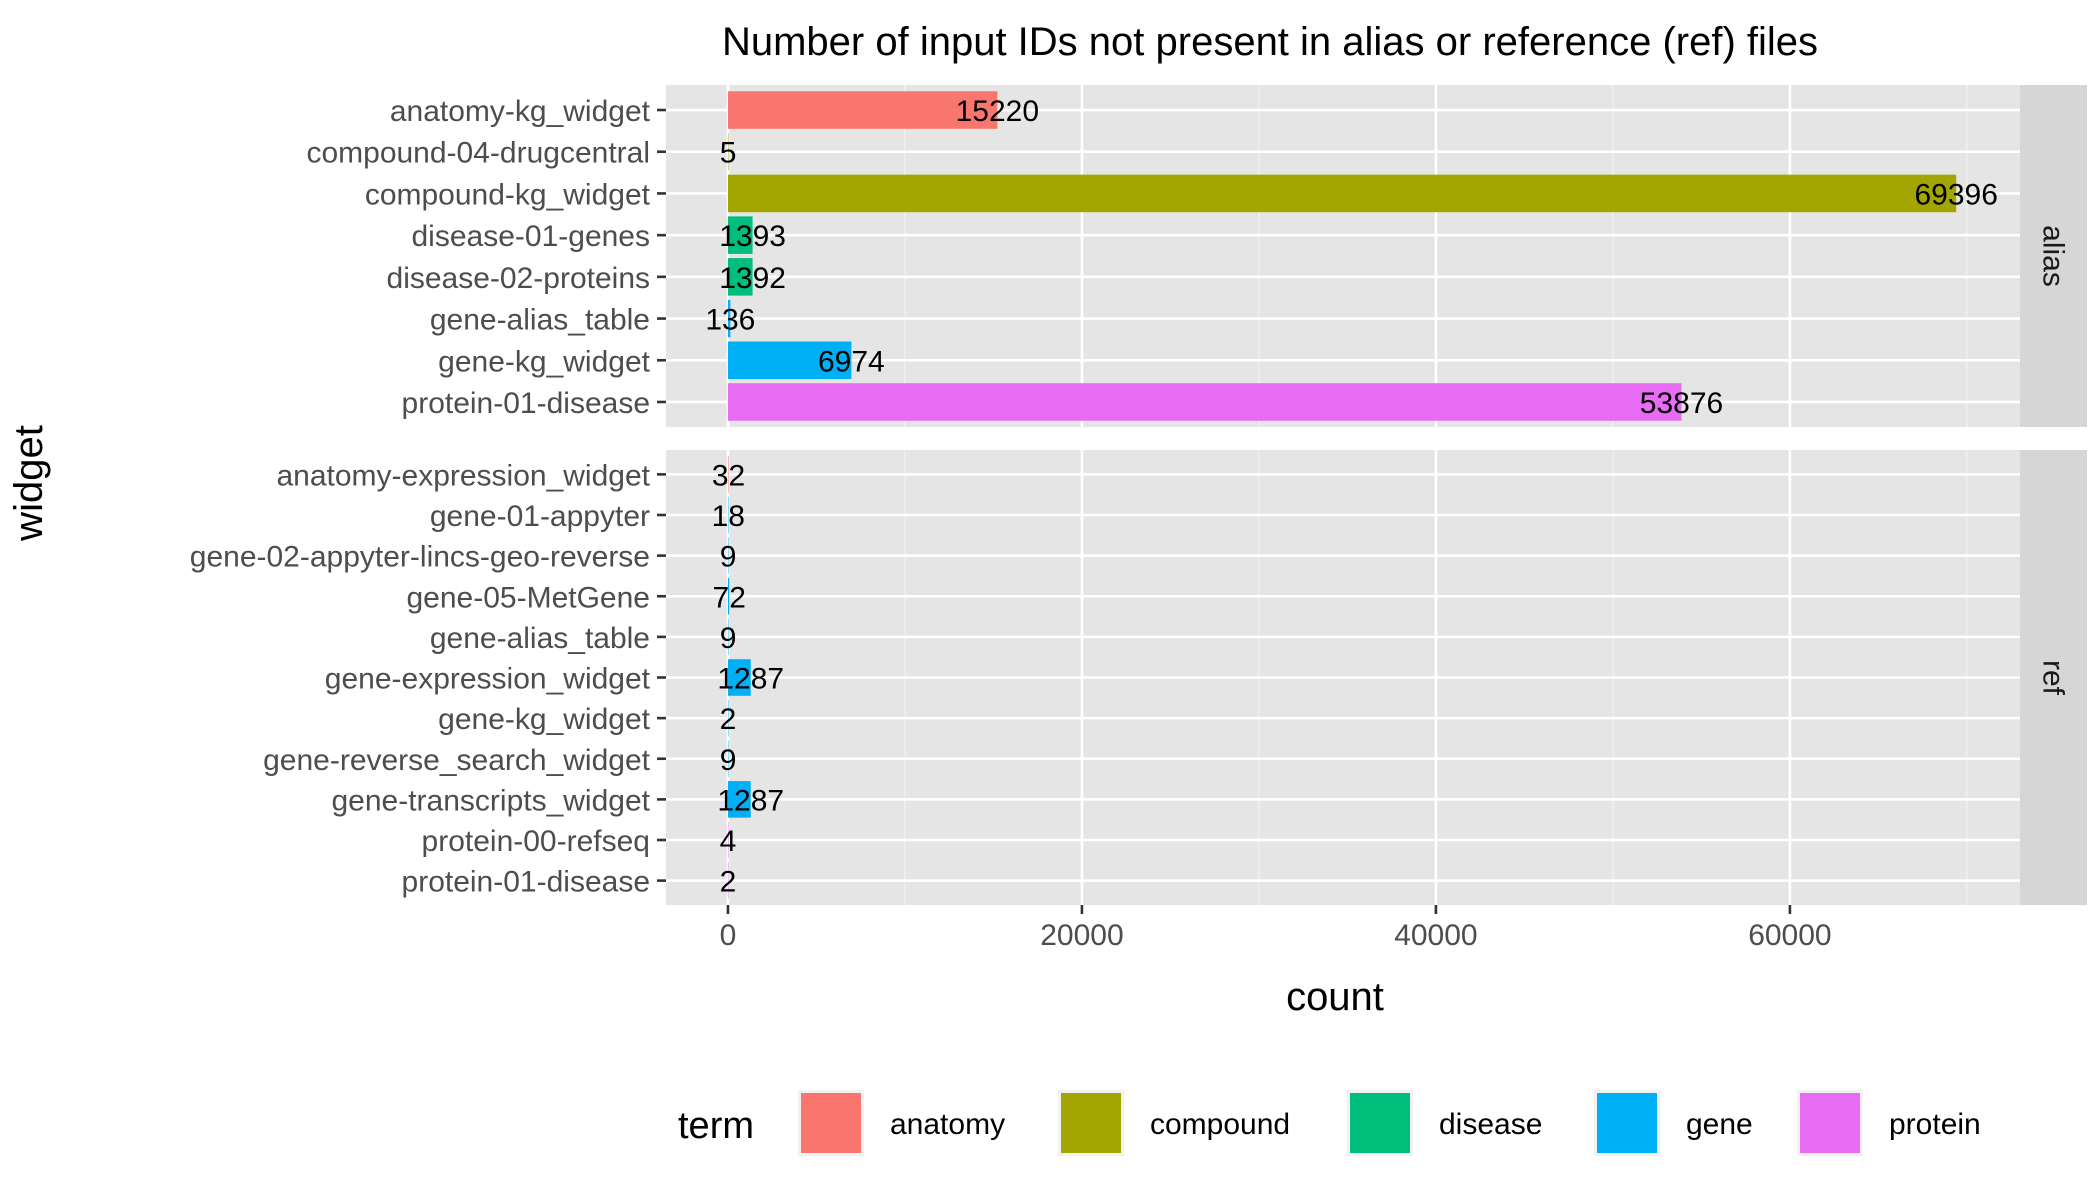 The width and height of the screenshot is (2100, 1200). What do you see at coordinates (1435, 935) in the screenshot?
I see `x-tick-label: 40000` at bounding box center [1435, 935].